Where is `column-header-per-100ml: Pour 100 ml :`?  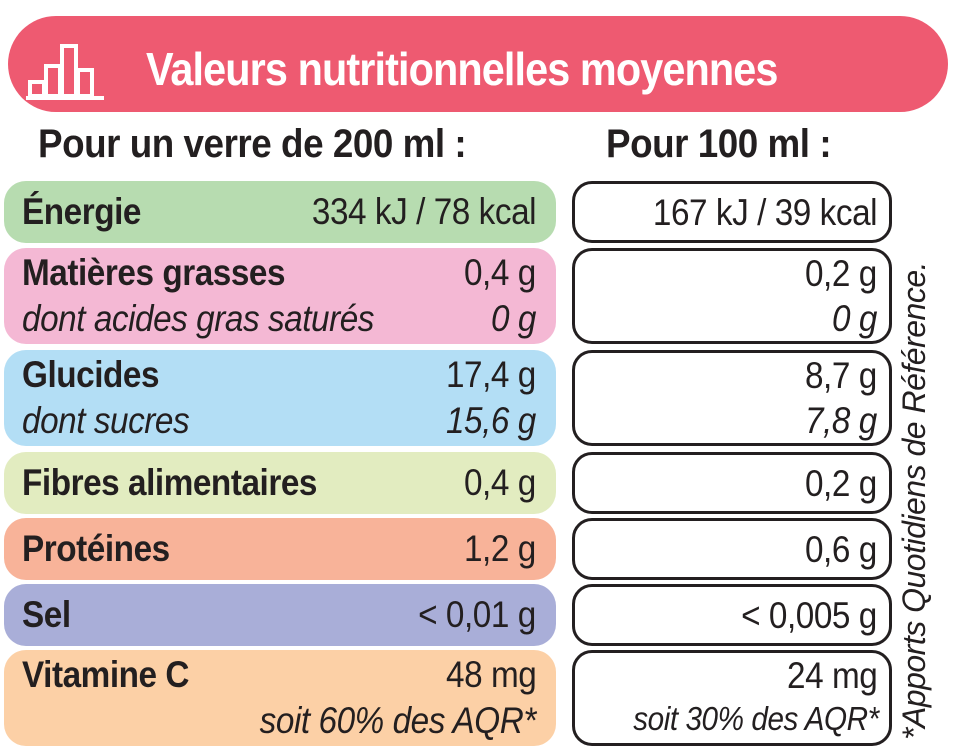
column-header-per-100ml: Pour 100 ml : is located at coordinates (719, 144).